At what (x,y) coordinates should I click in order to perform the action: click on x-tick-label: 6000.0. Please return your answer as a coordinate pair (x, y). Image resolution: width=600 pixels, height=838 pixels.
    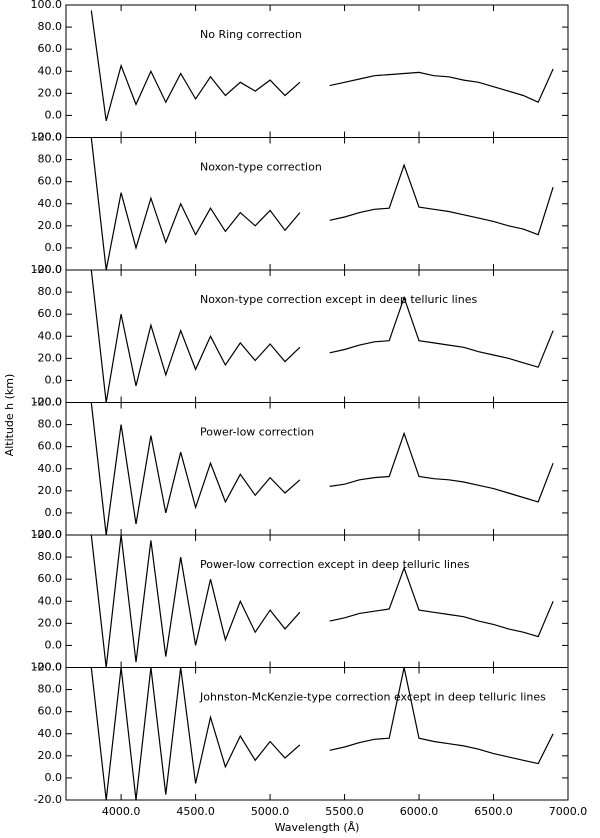
    Looking at the image, I should click on (419, 811).